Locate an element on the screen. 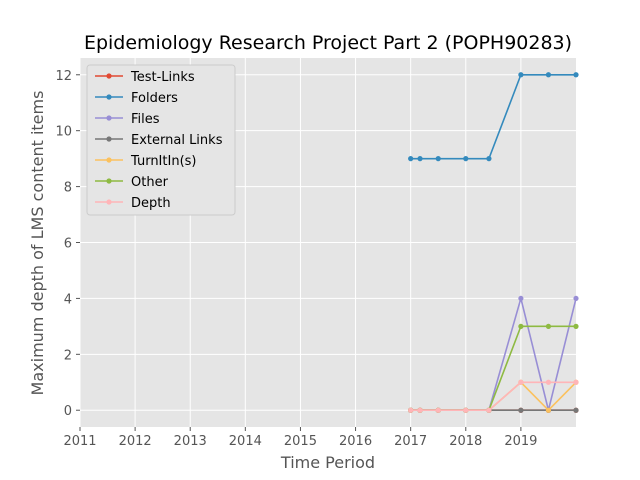 This screenshot has height=480, width=640. legend-box is located at coordinates (161, 140).